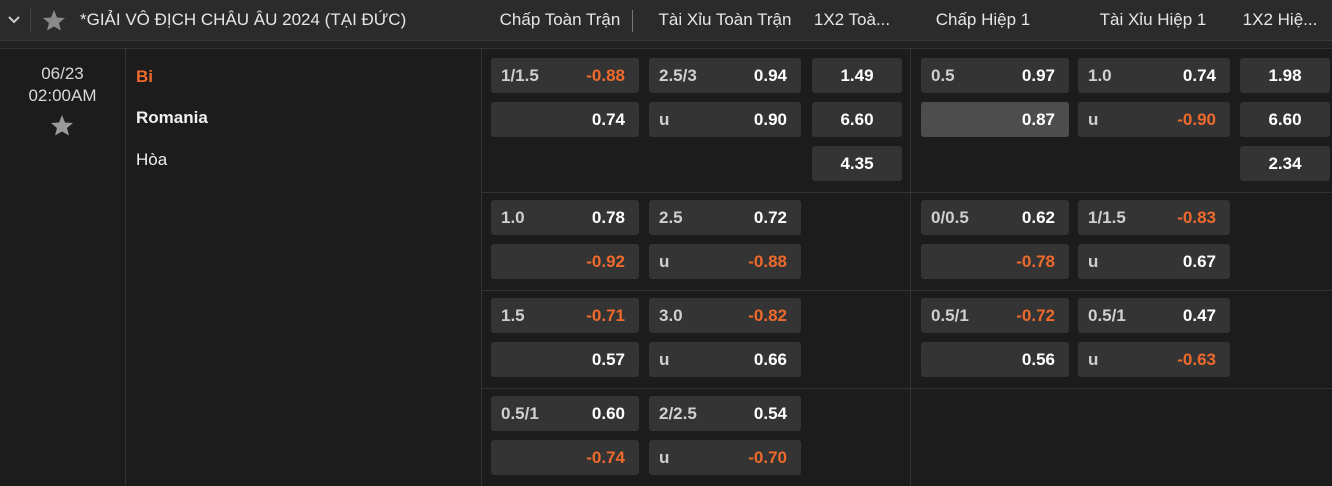 The image size is (1332, 486). Describe the element at coordinates (1154, 315) in the screenshot. I see `odds-cell: 0.5/1 0.47` at that location.